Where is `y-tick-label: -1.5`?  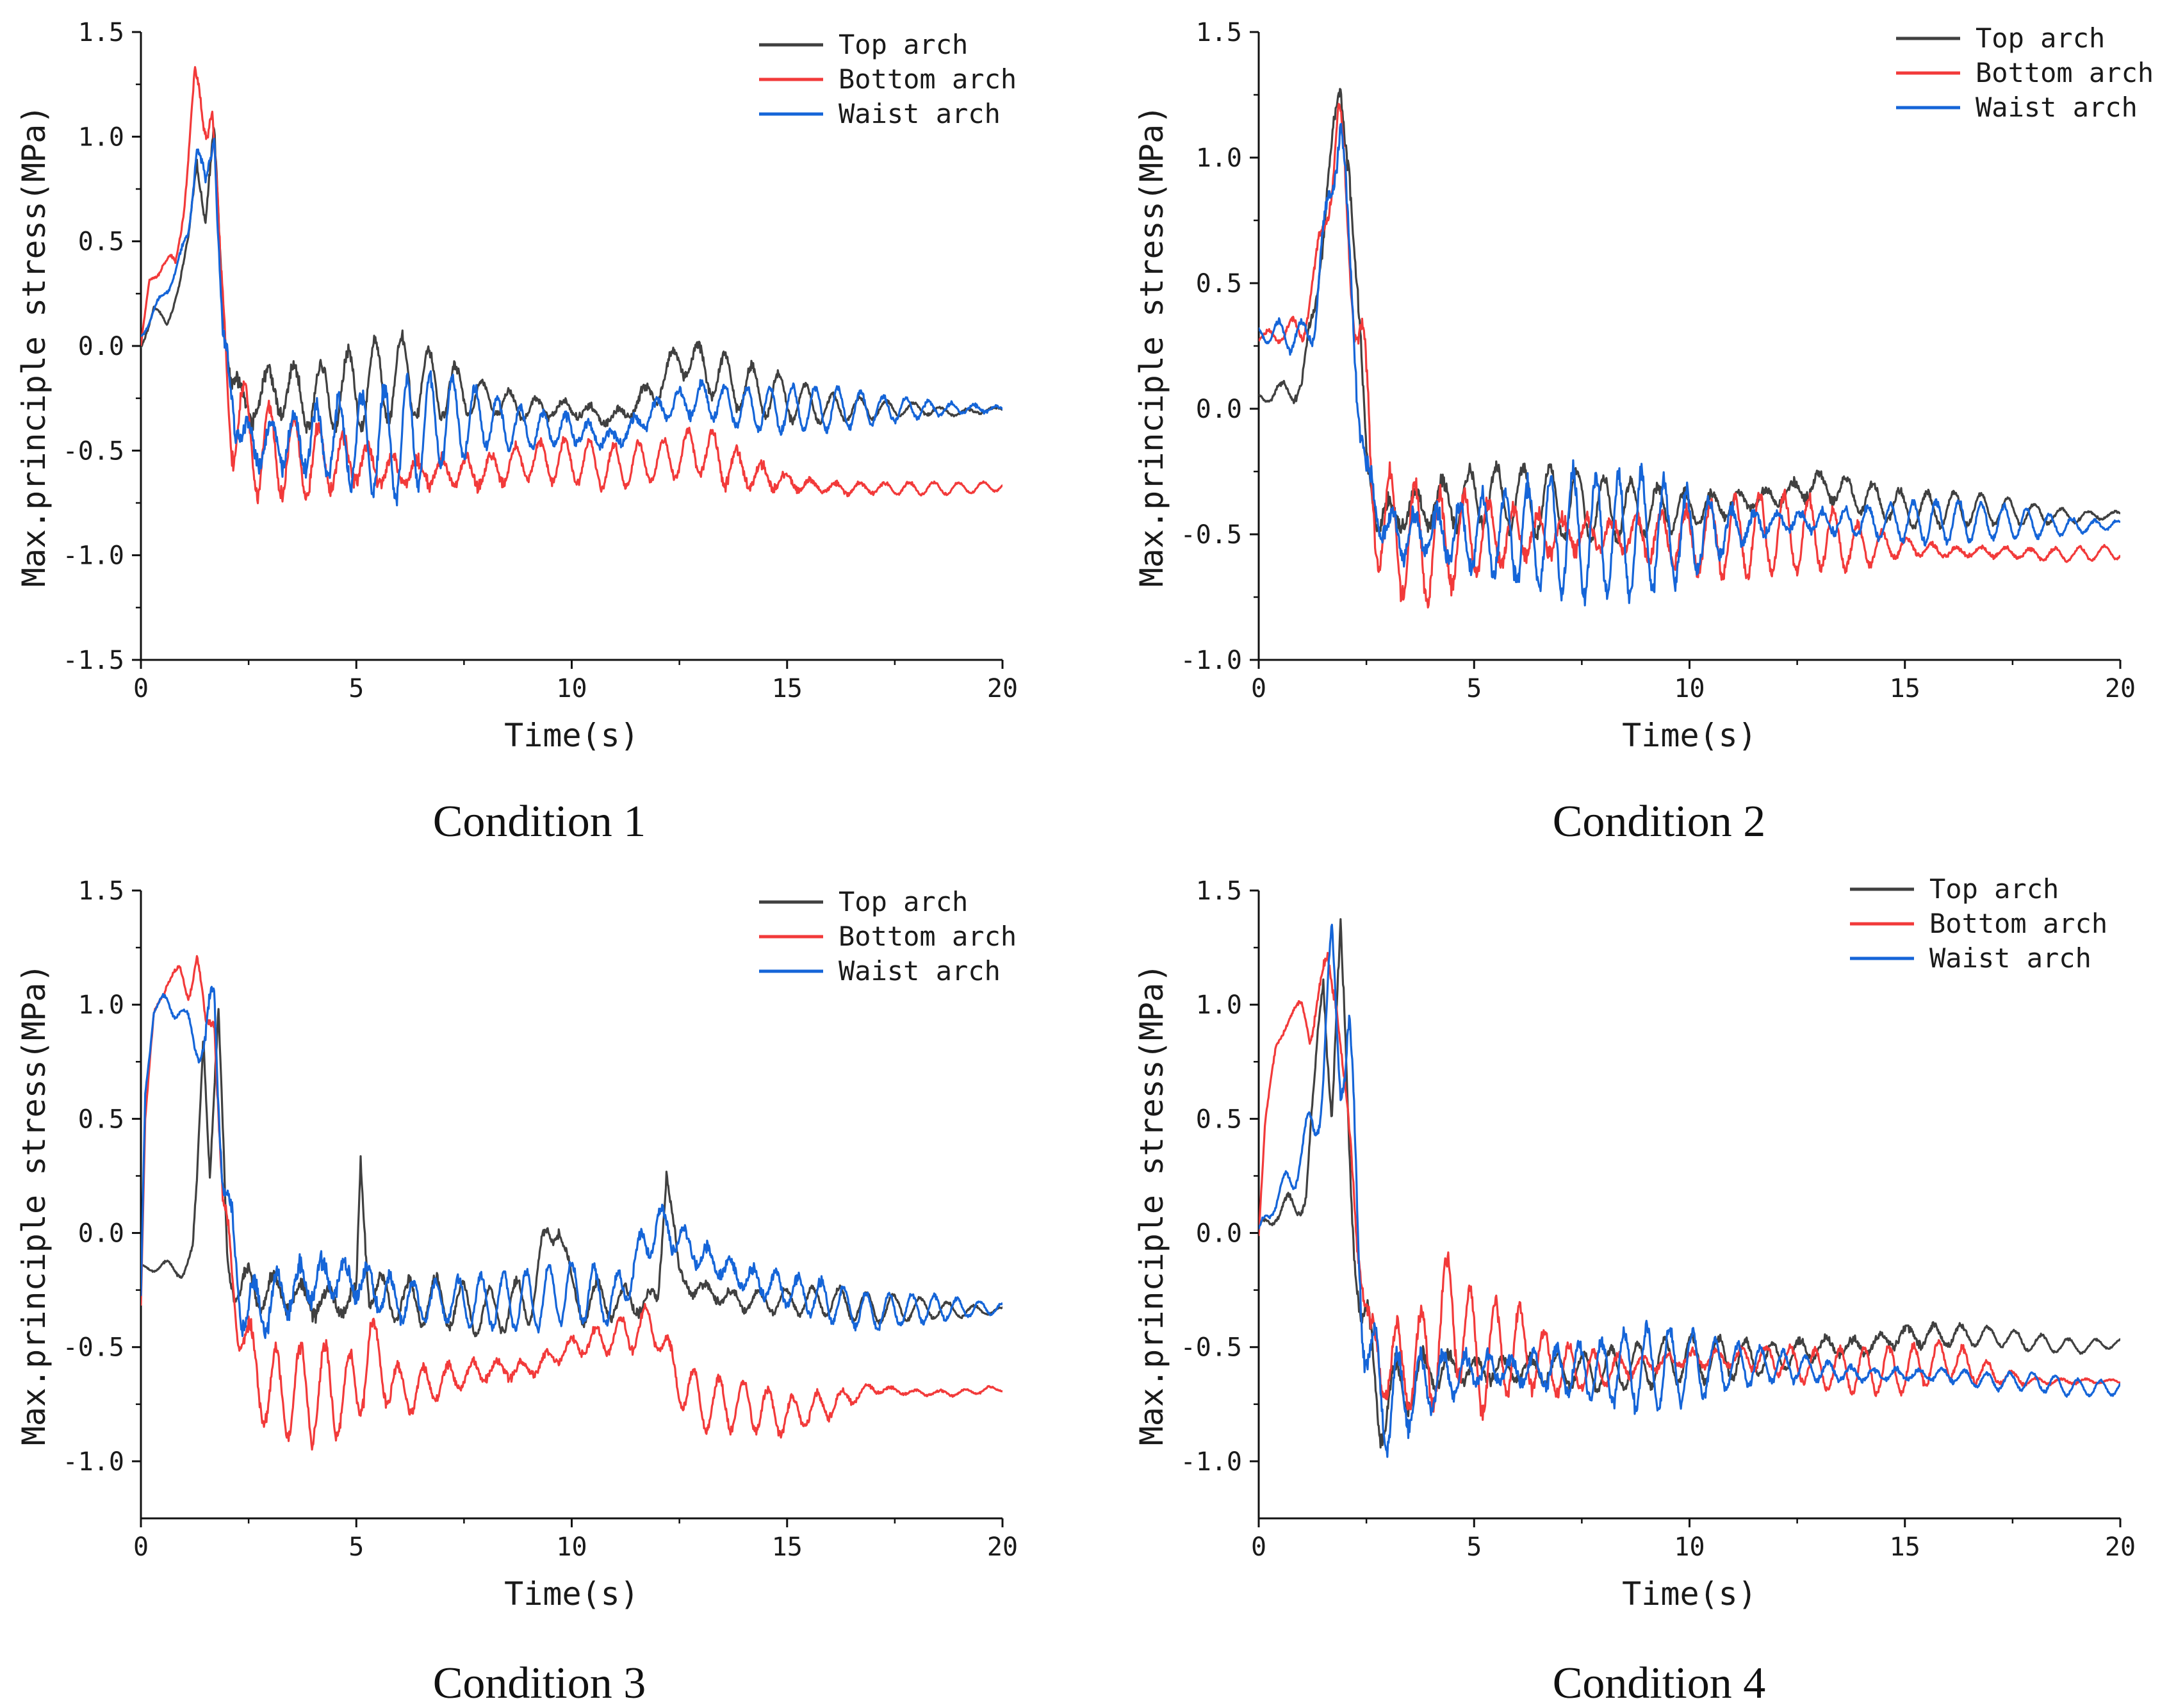
y-tick-label: -1.5 is located at coordinates (94, 661).